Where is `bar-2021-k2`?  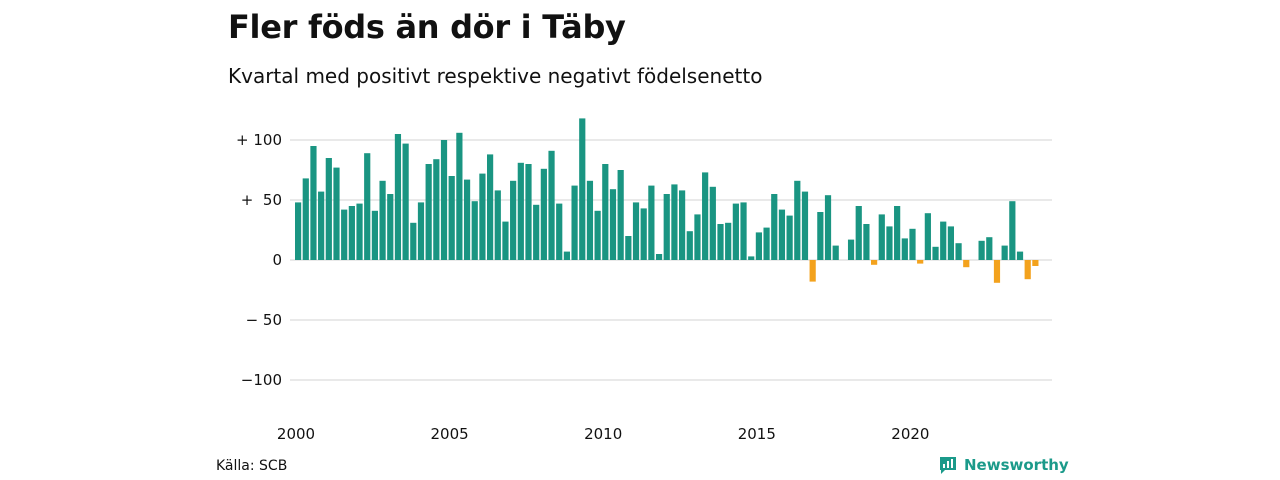
bar-2021-k2 is located at coordinates (950, 243).